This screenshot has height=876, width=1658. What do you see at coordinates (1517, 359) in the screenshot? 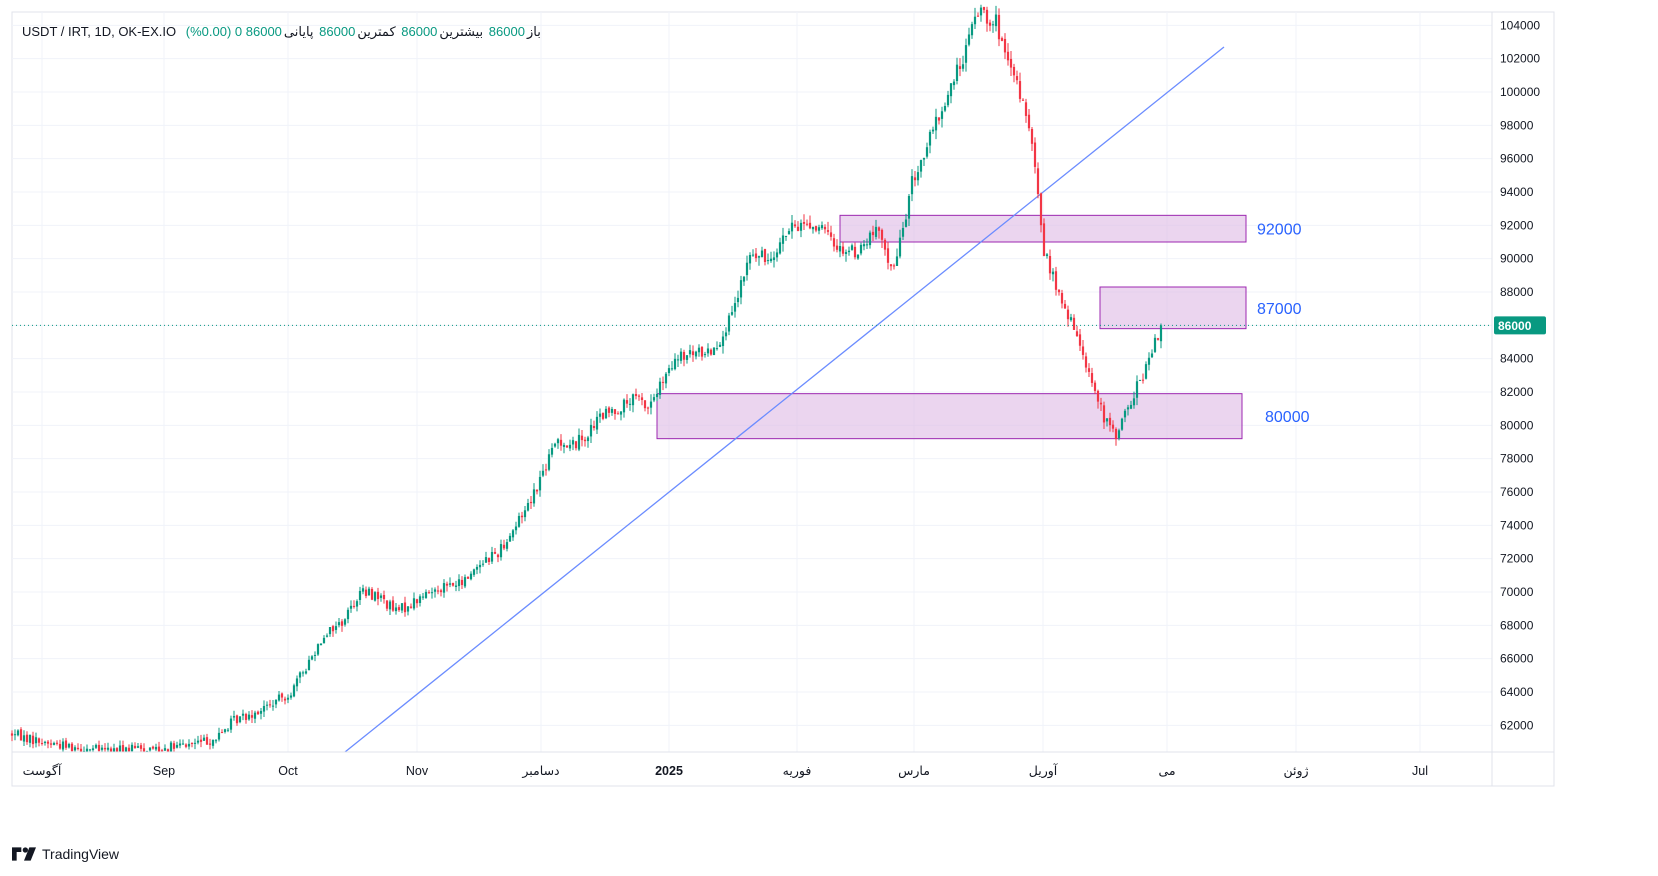
I see `price-tick-label: 84000` at bounding box center [1517, 359].